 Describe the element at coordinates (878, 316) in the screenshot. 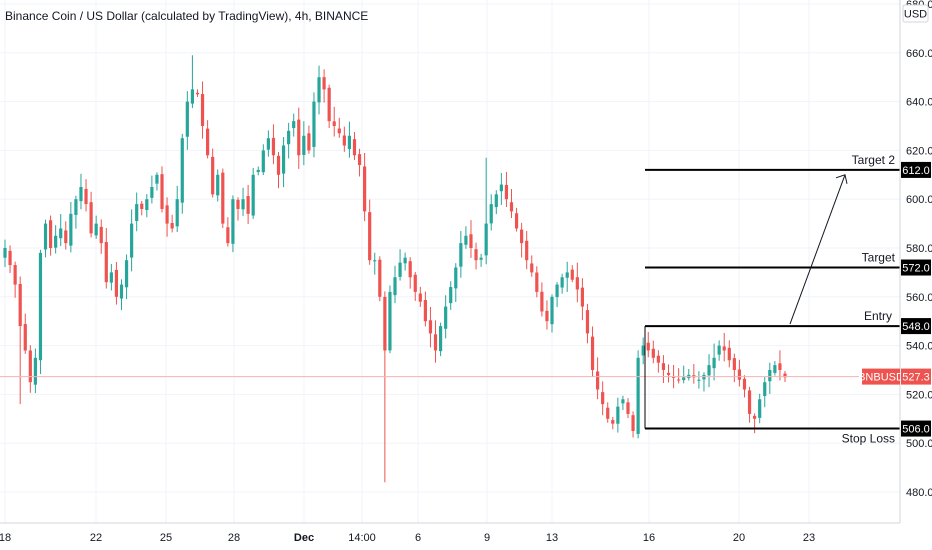

I see `level-label: Entry` at that location.